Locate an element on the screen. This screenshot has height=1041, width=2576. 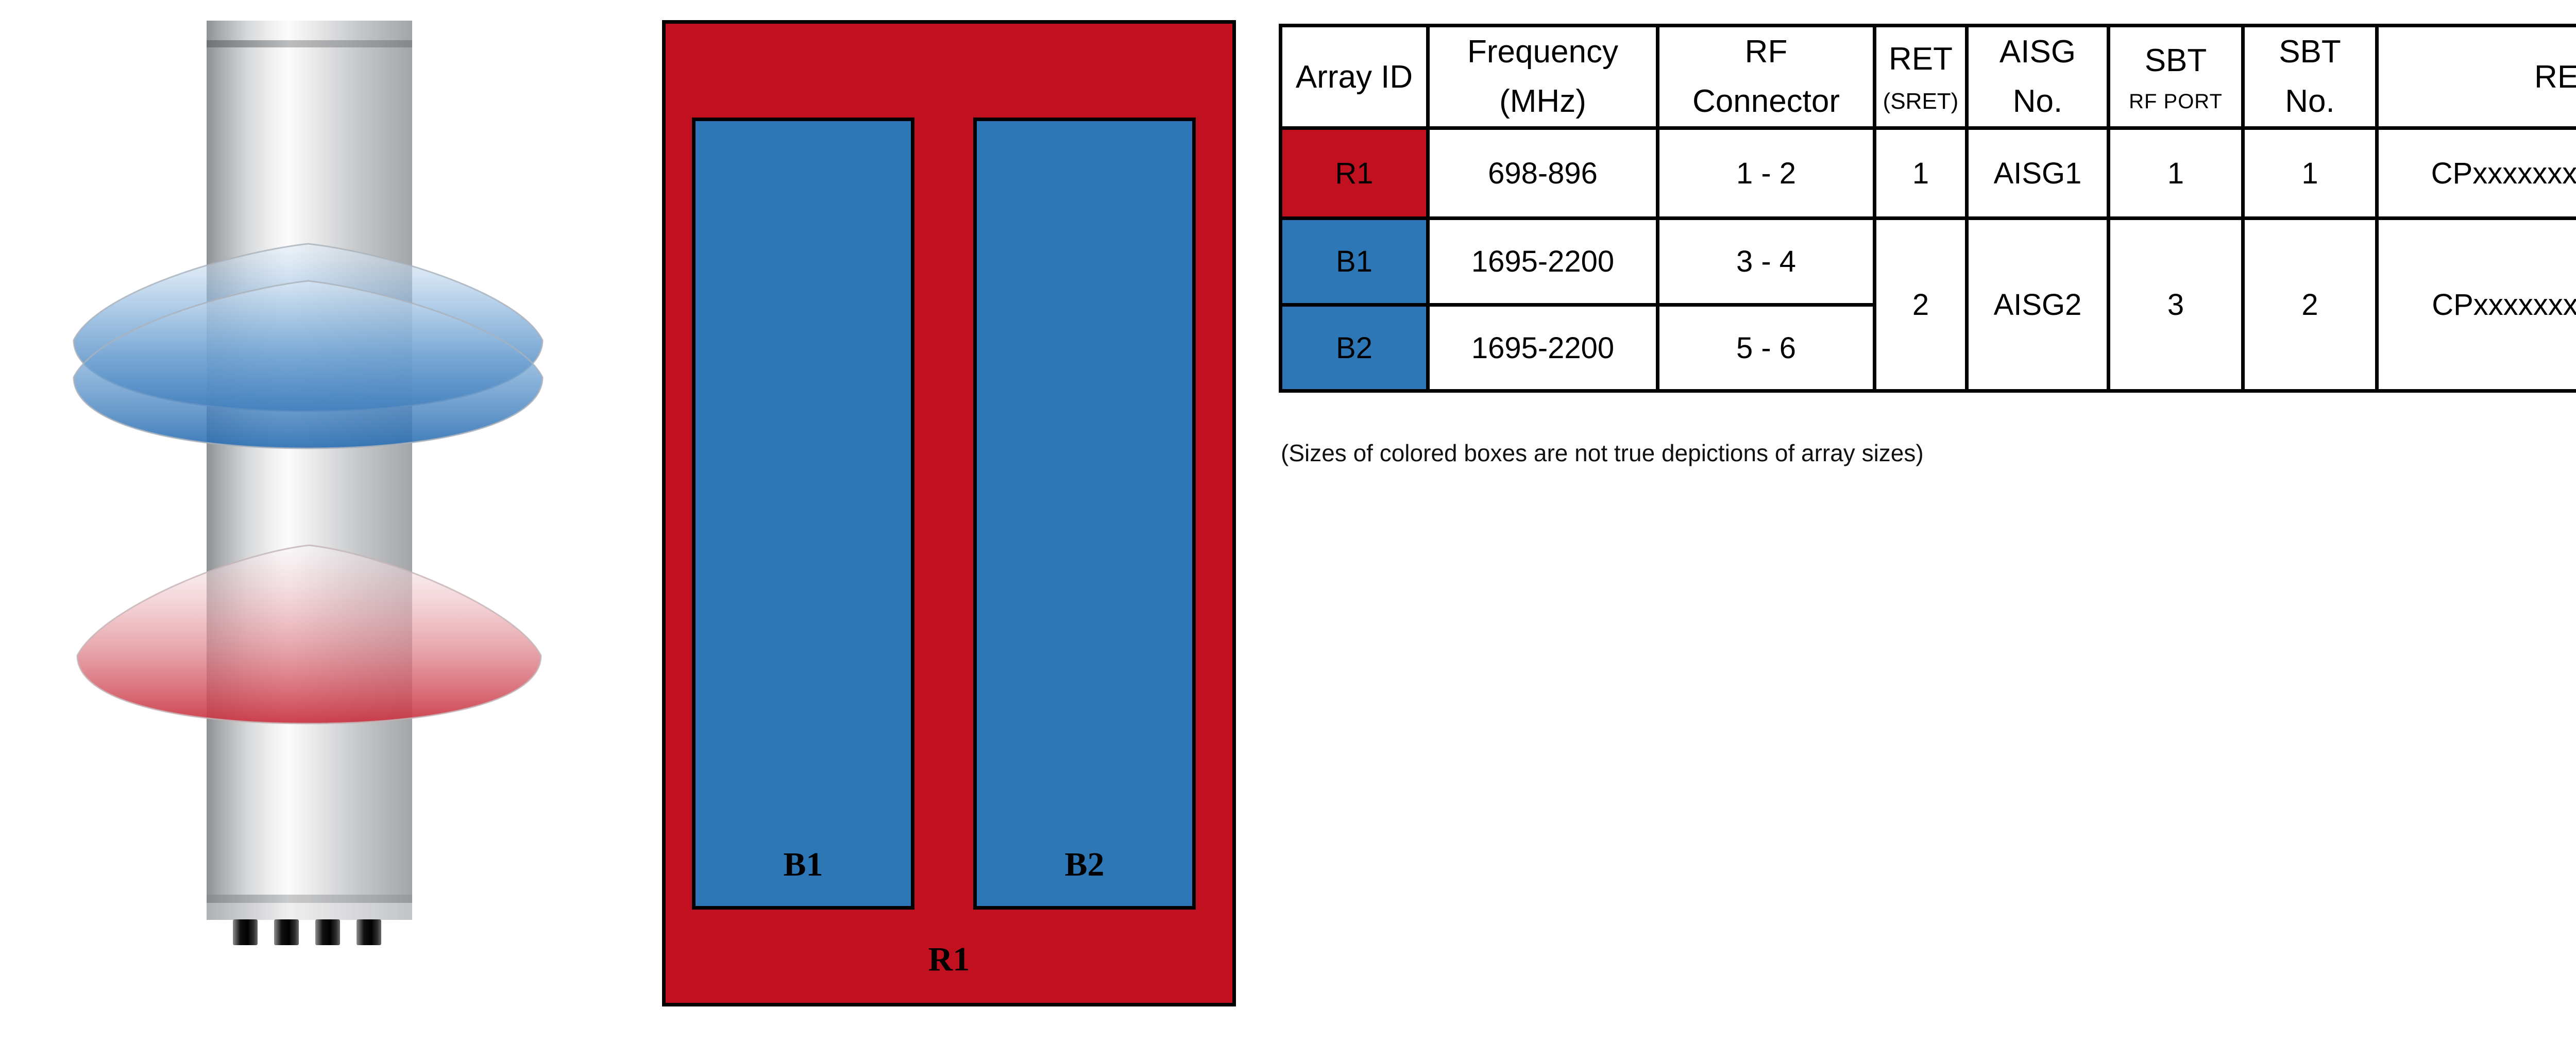
array-label-b1: B1 is located at coordinates (803, 865).